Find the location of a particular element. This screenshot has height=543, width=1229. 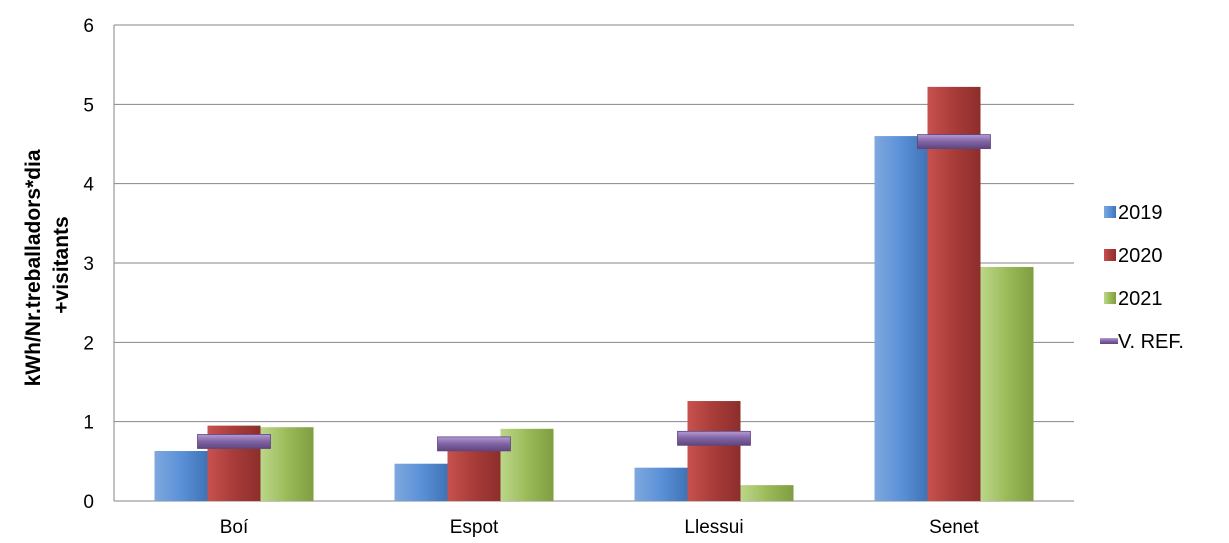

bar-2019-Boí is located at coordinates (181, 476).